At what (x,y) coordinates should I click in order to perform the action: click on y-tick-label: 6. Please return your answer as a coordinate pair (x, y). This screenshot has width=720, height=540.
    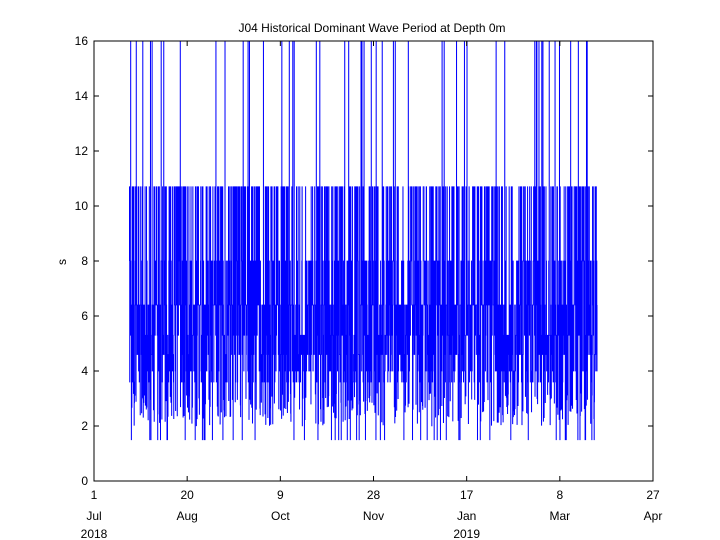
    Looking at the image, I should click on (84, 316).